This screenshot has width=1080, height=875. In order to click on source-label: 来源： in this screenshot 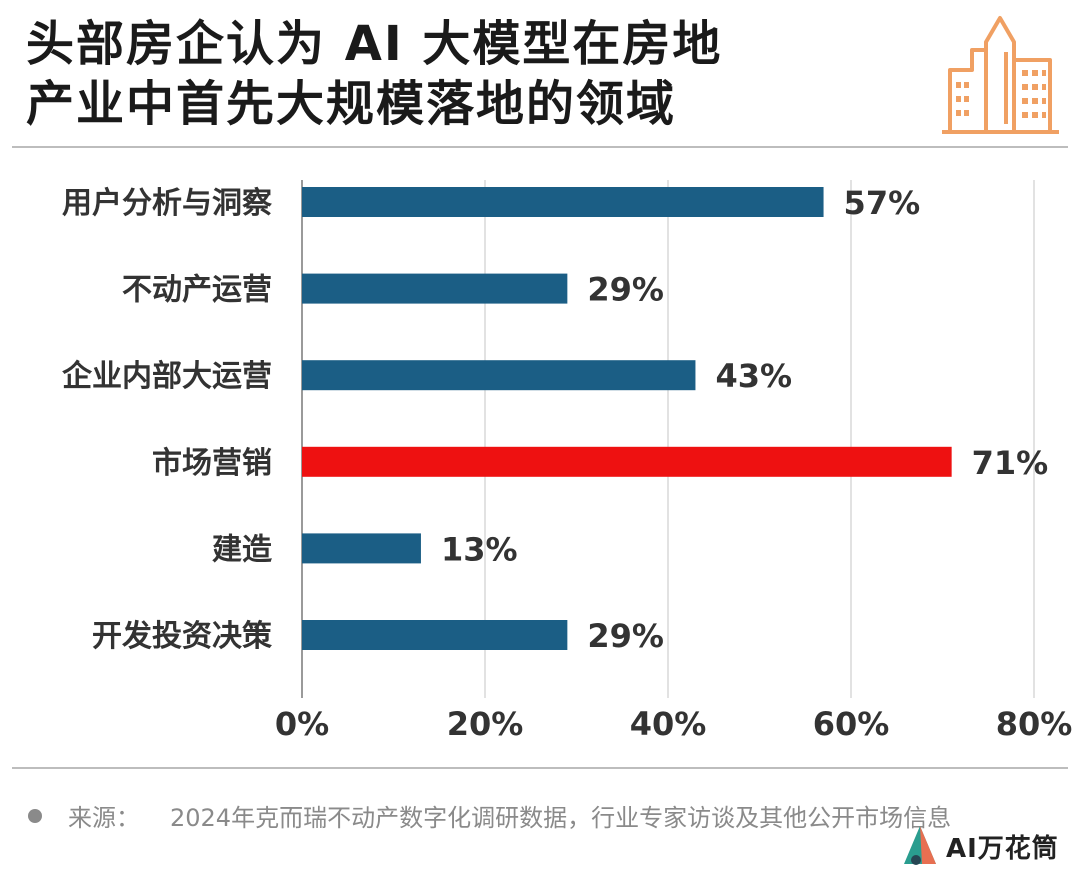, I will do `click(104, 818)`.